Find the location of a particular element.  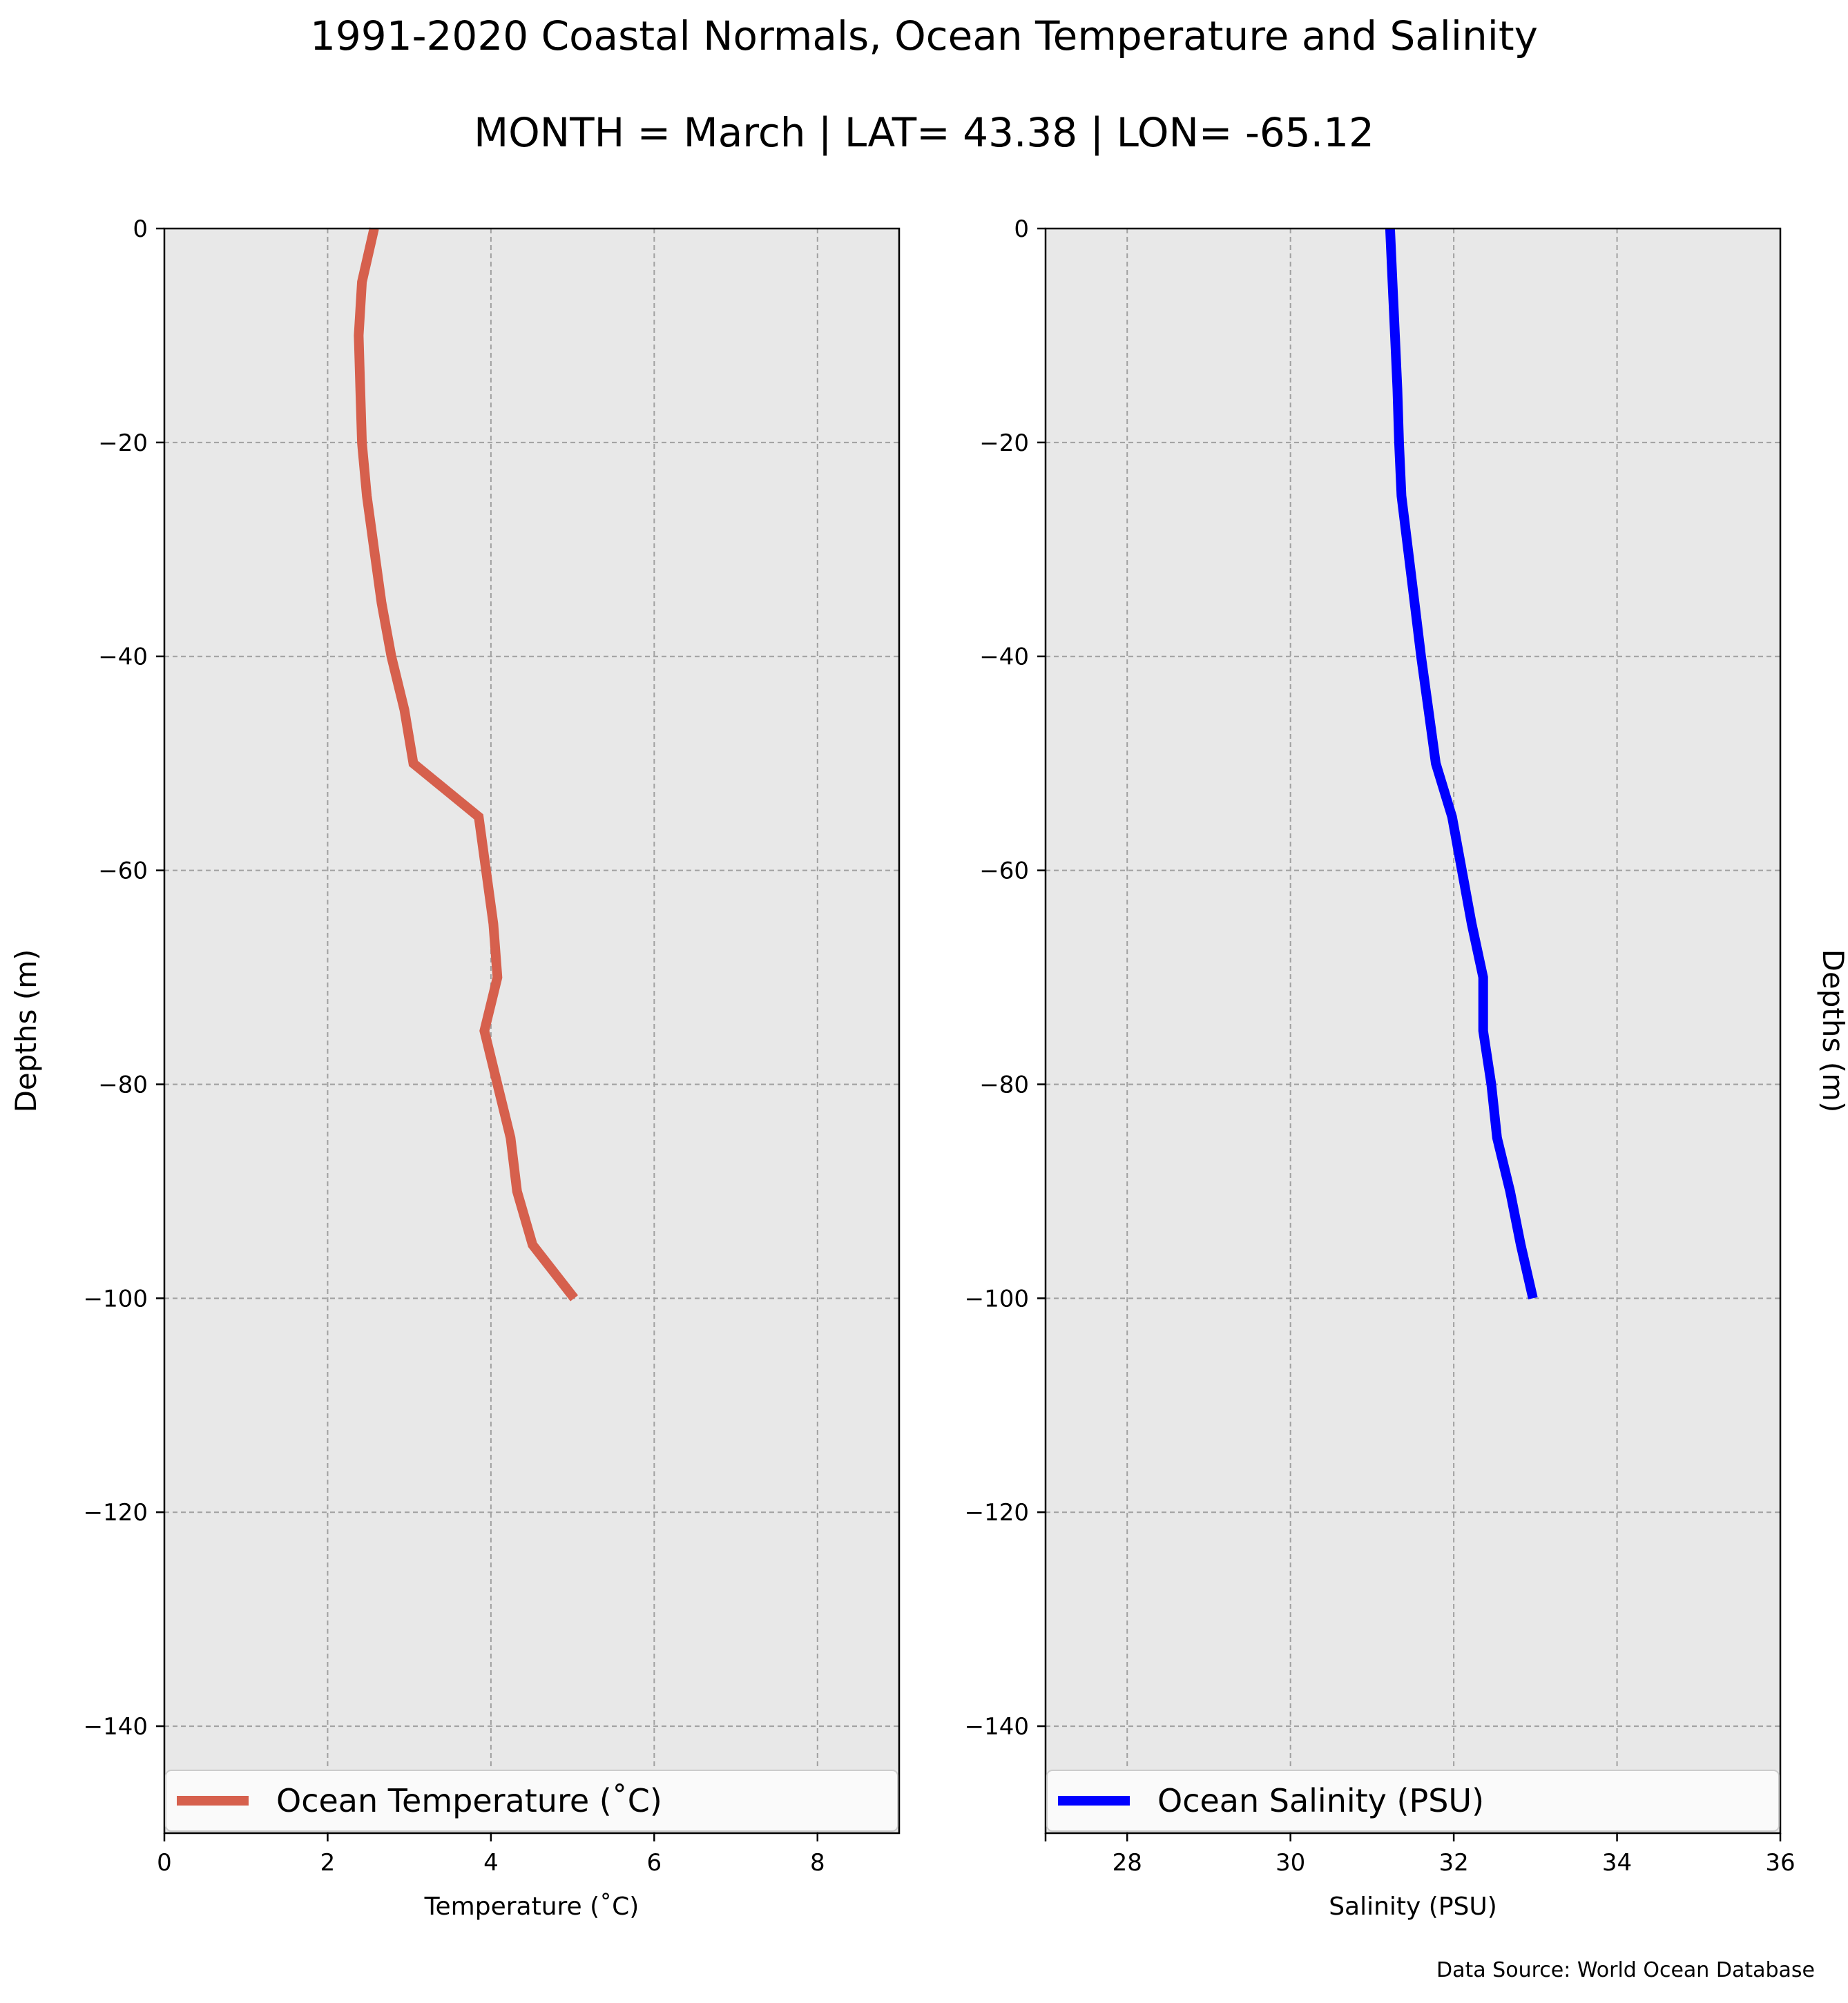

temperature-legend-label: Ocean Temperature (˚C) is located at coordinates (469, 1800).